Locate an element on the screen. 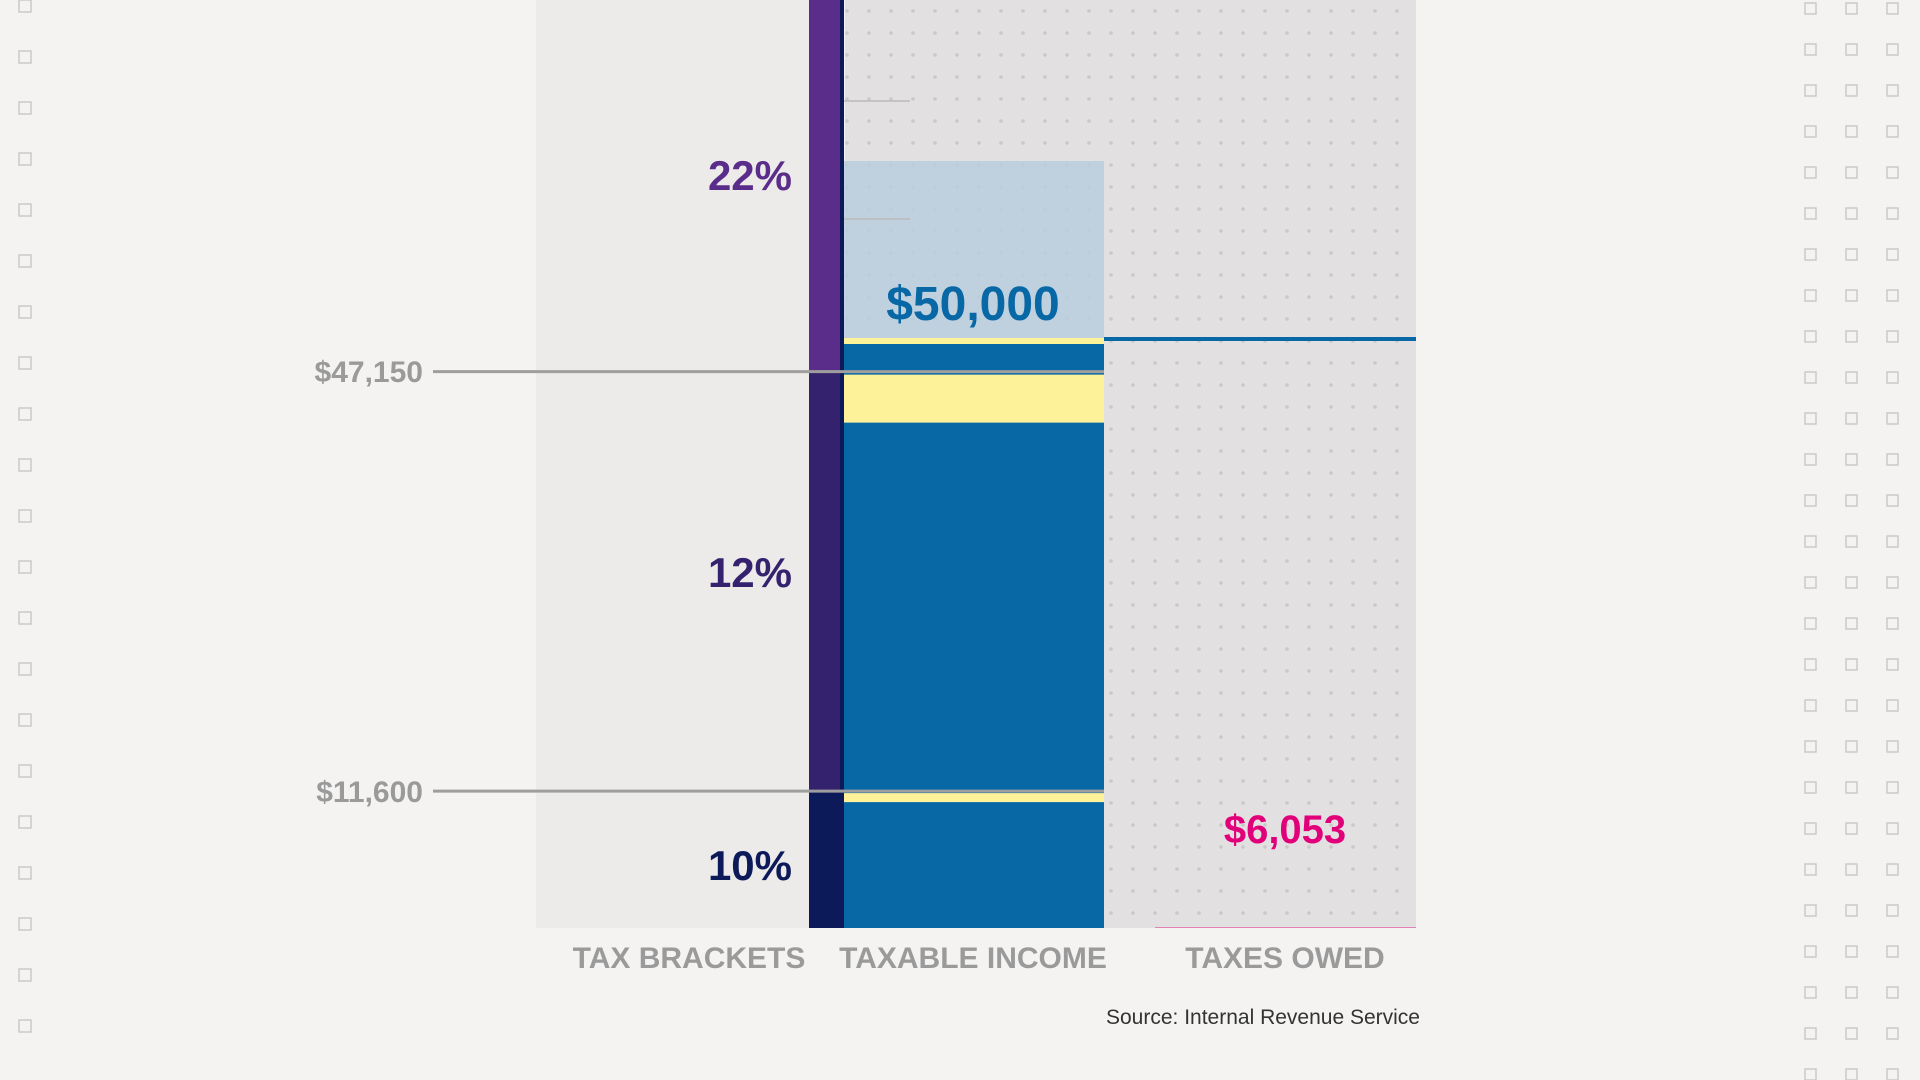  rate-label-12: 12% is located at coordinates (750, 572).